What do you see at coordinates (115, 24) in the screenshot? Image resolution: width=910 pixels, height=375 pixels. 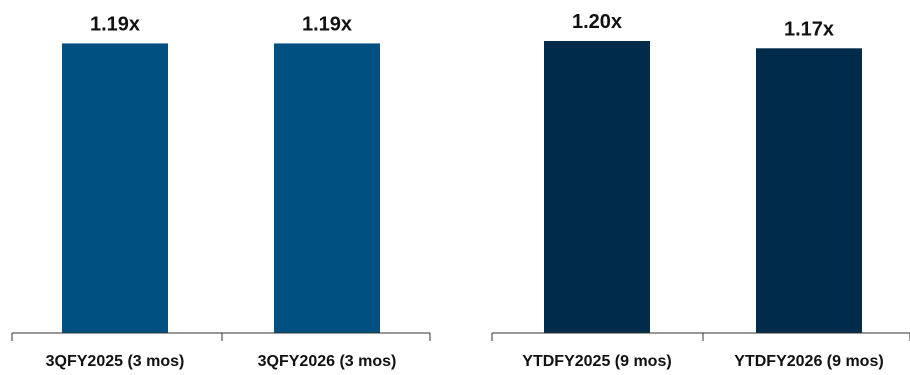 I see `data-label-1-1: 1.19x` at bounding box center [115, 24].